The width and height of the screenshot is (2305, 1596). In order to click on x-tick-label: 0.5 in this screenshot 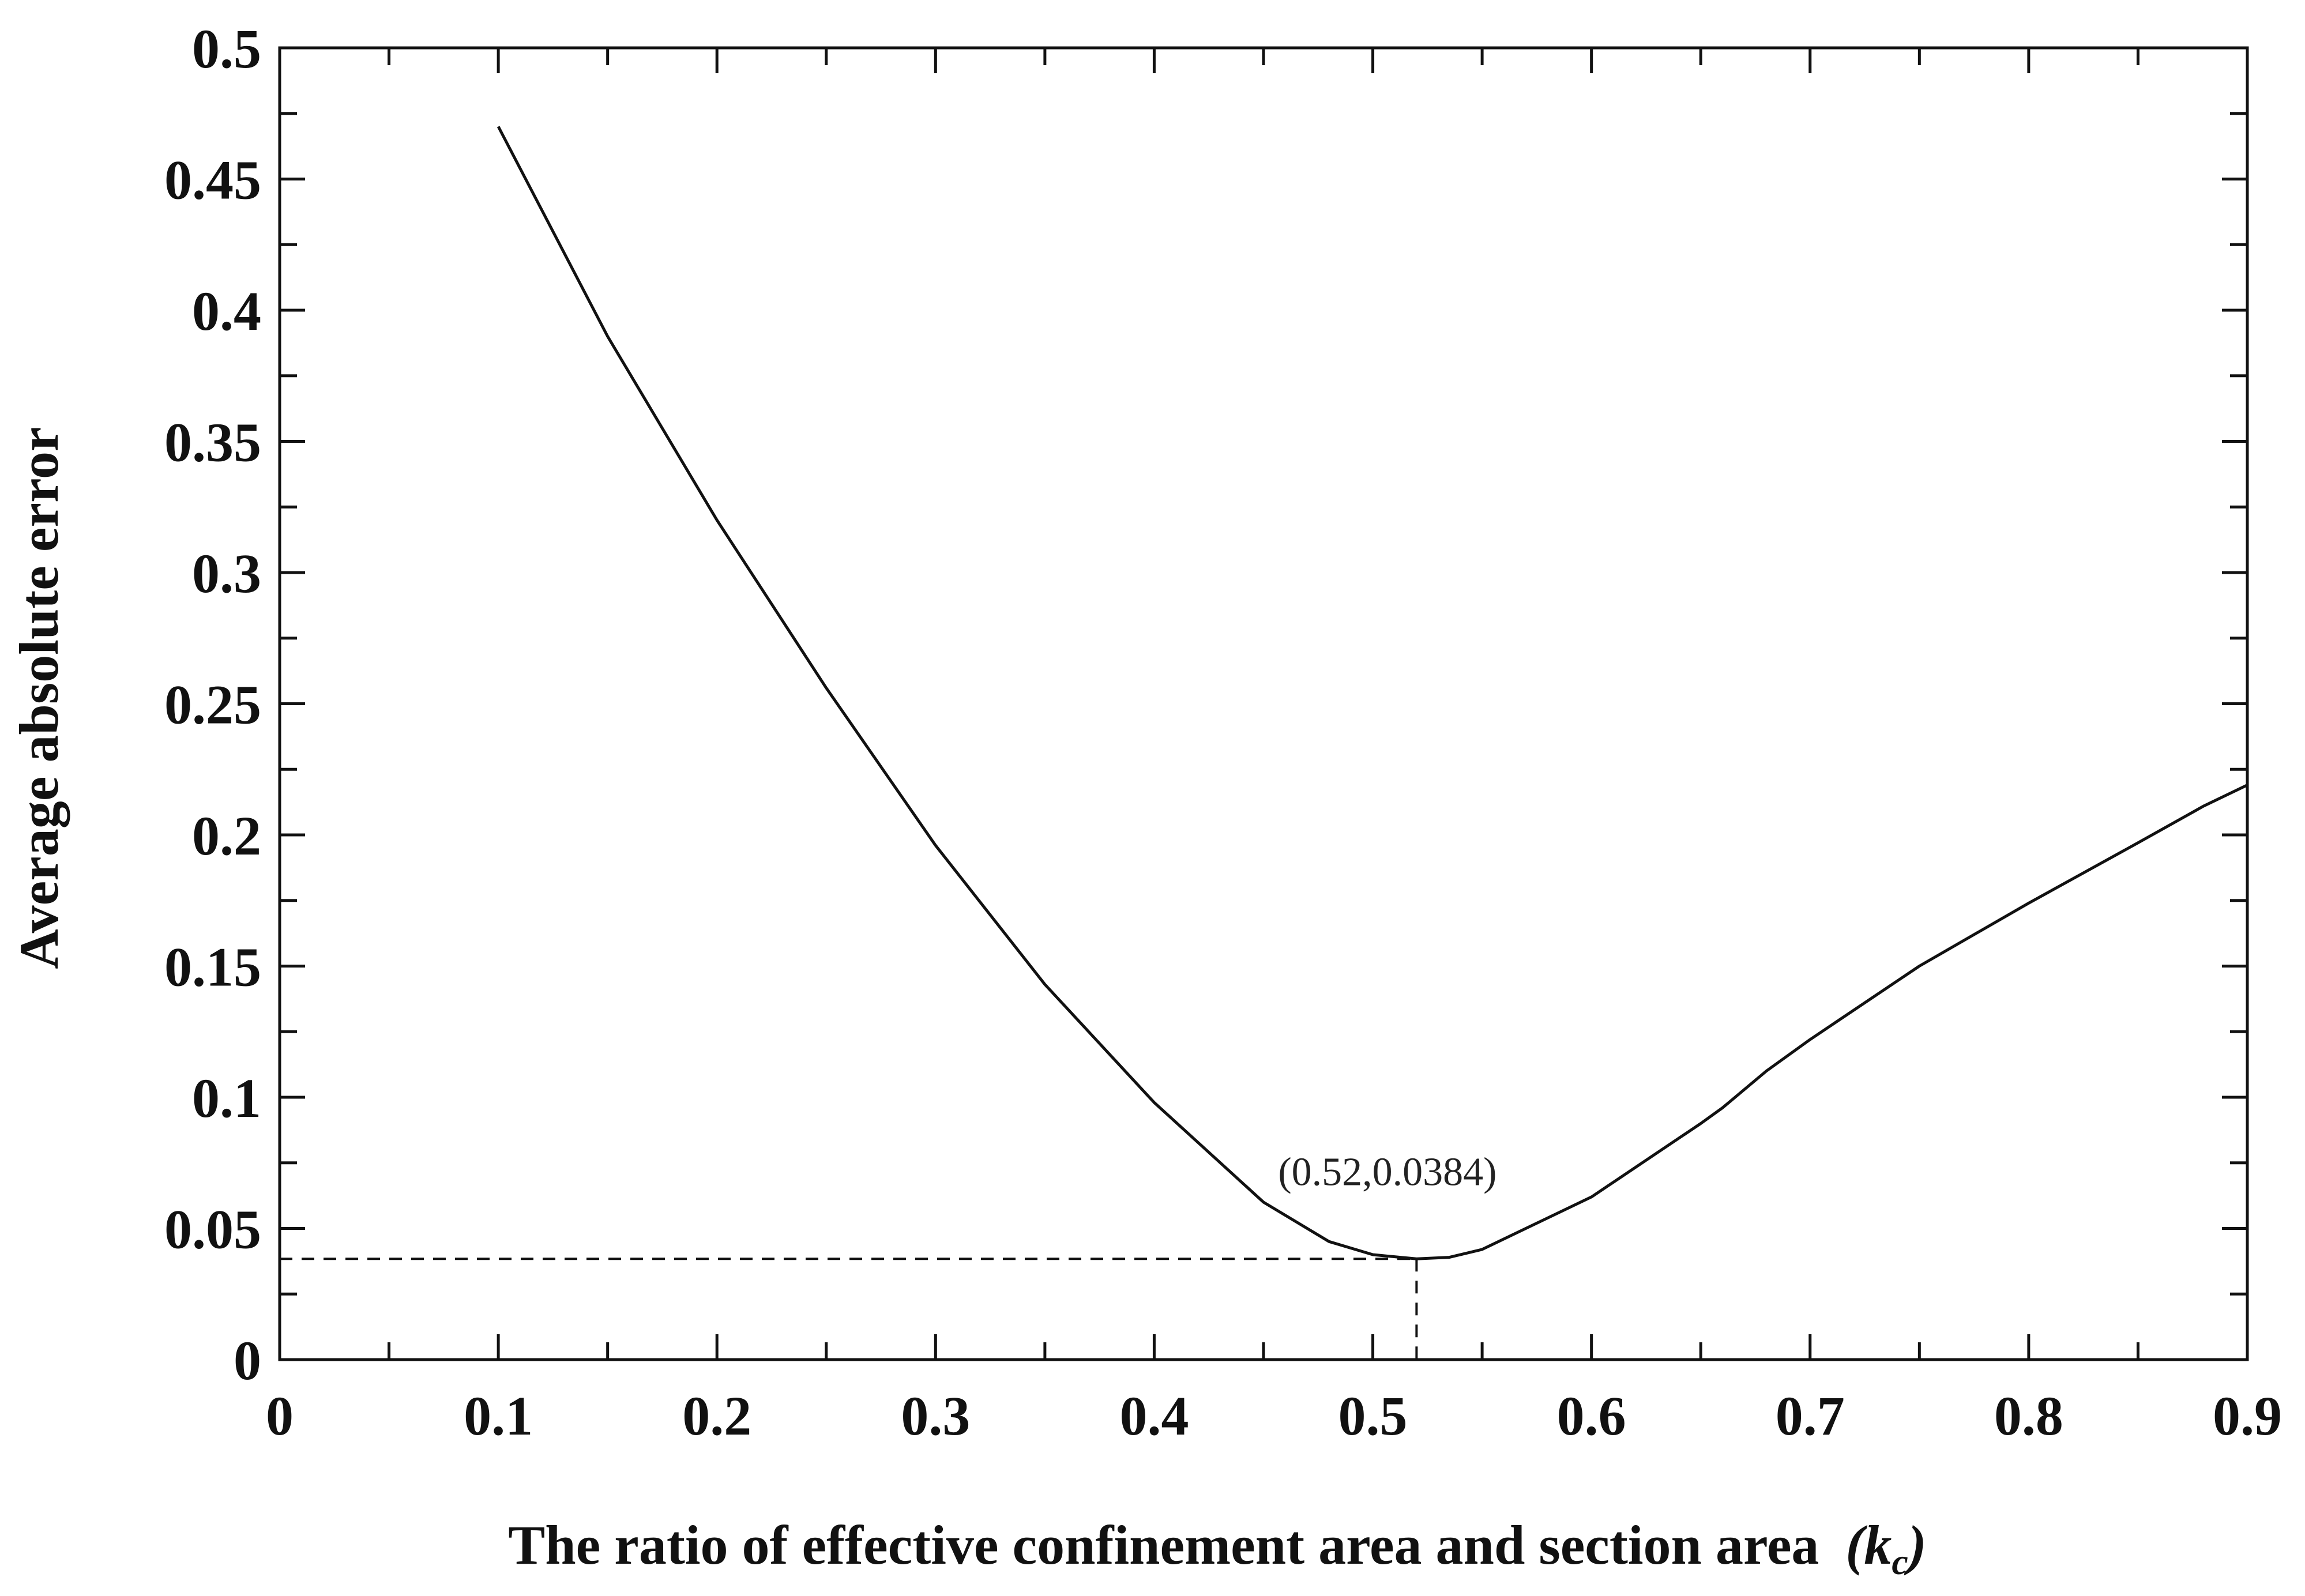, I will do `click(1373, 1416)`.